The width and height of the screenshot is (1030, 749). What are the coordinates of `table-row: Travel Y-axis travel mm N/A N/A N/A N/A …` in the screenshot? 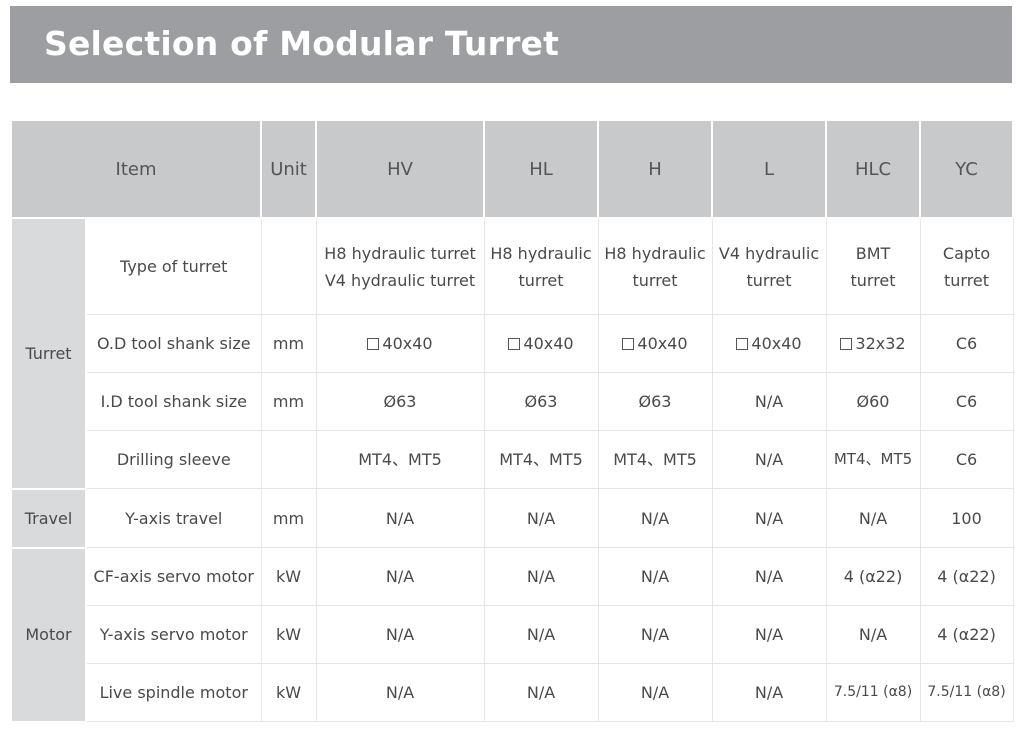 It's located at (512, 518).